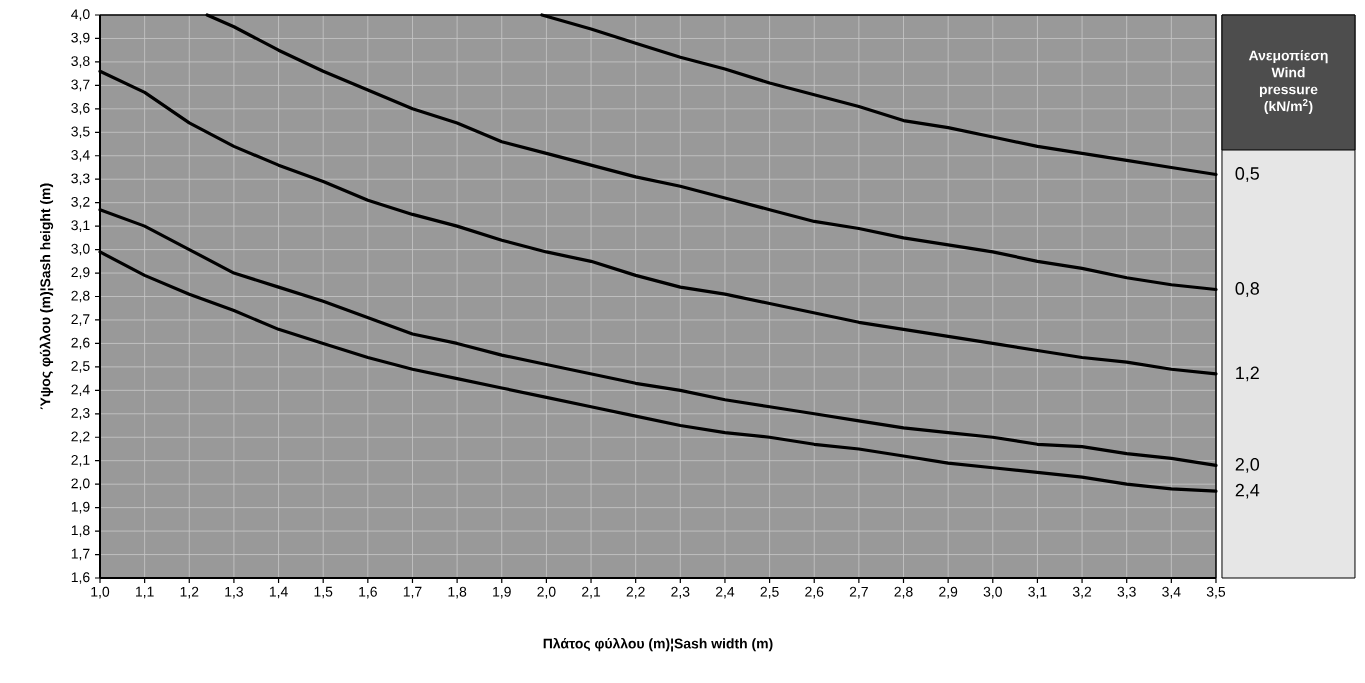  What do you see at coordinates (80, 132) in the screenshot?
I see `y-tick-label: 3,5` at bounding box center [80, 132].